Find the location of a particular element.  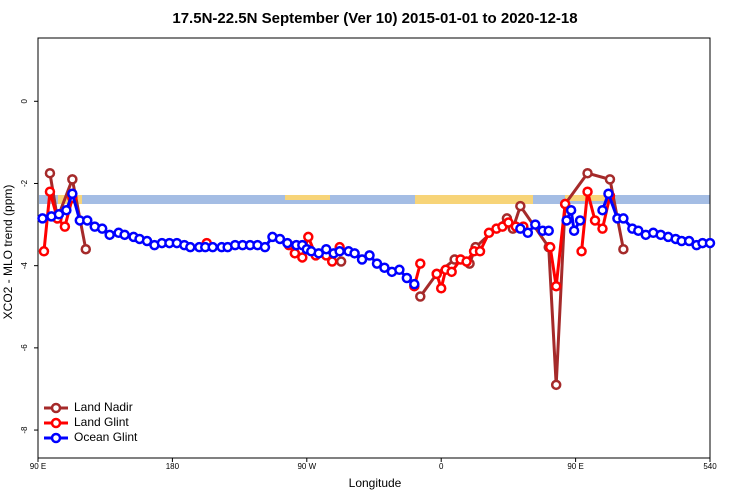

y-tick-label: -6 is located at coordinates (24, 348).